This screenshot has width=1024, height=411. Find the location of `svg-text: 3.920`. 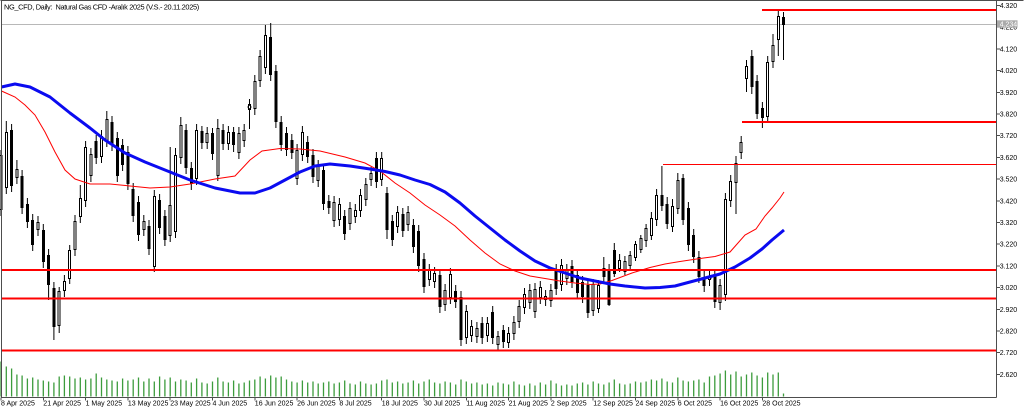

svg-text: 3.920 is located at coordinates (1009, 93).